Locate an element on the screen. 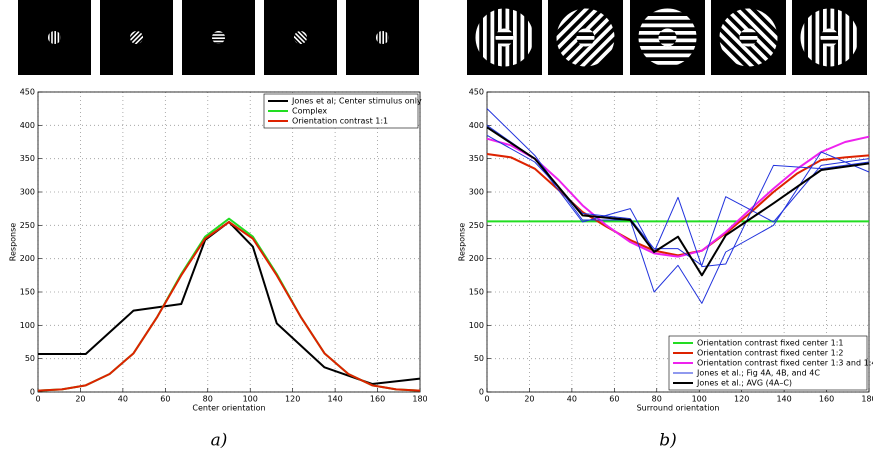 Image resolution: width=873 pixels, height=464 pixels. x-tick-label: 140 is located at coordinates (334, 399).